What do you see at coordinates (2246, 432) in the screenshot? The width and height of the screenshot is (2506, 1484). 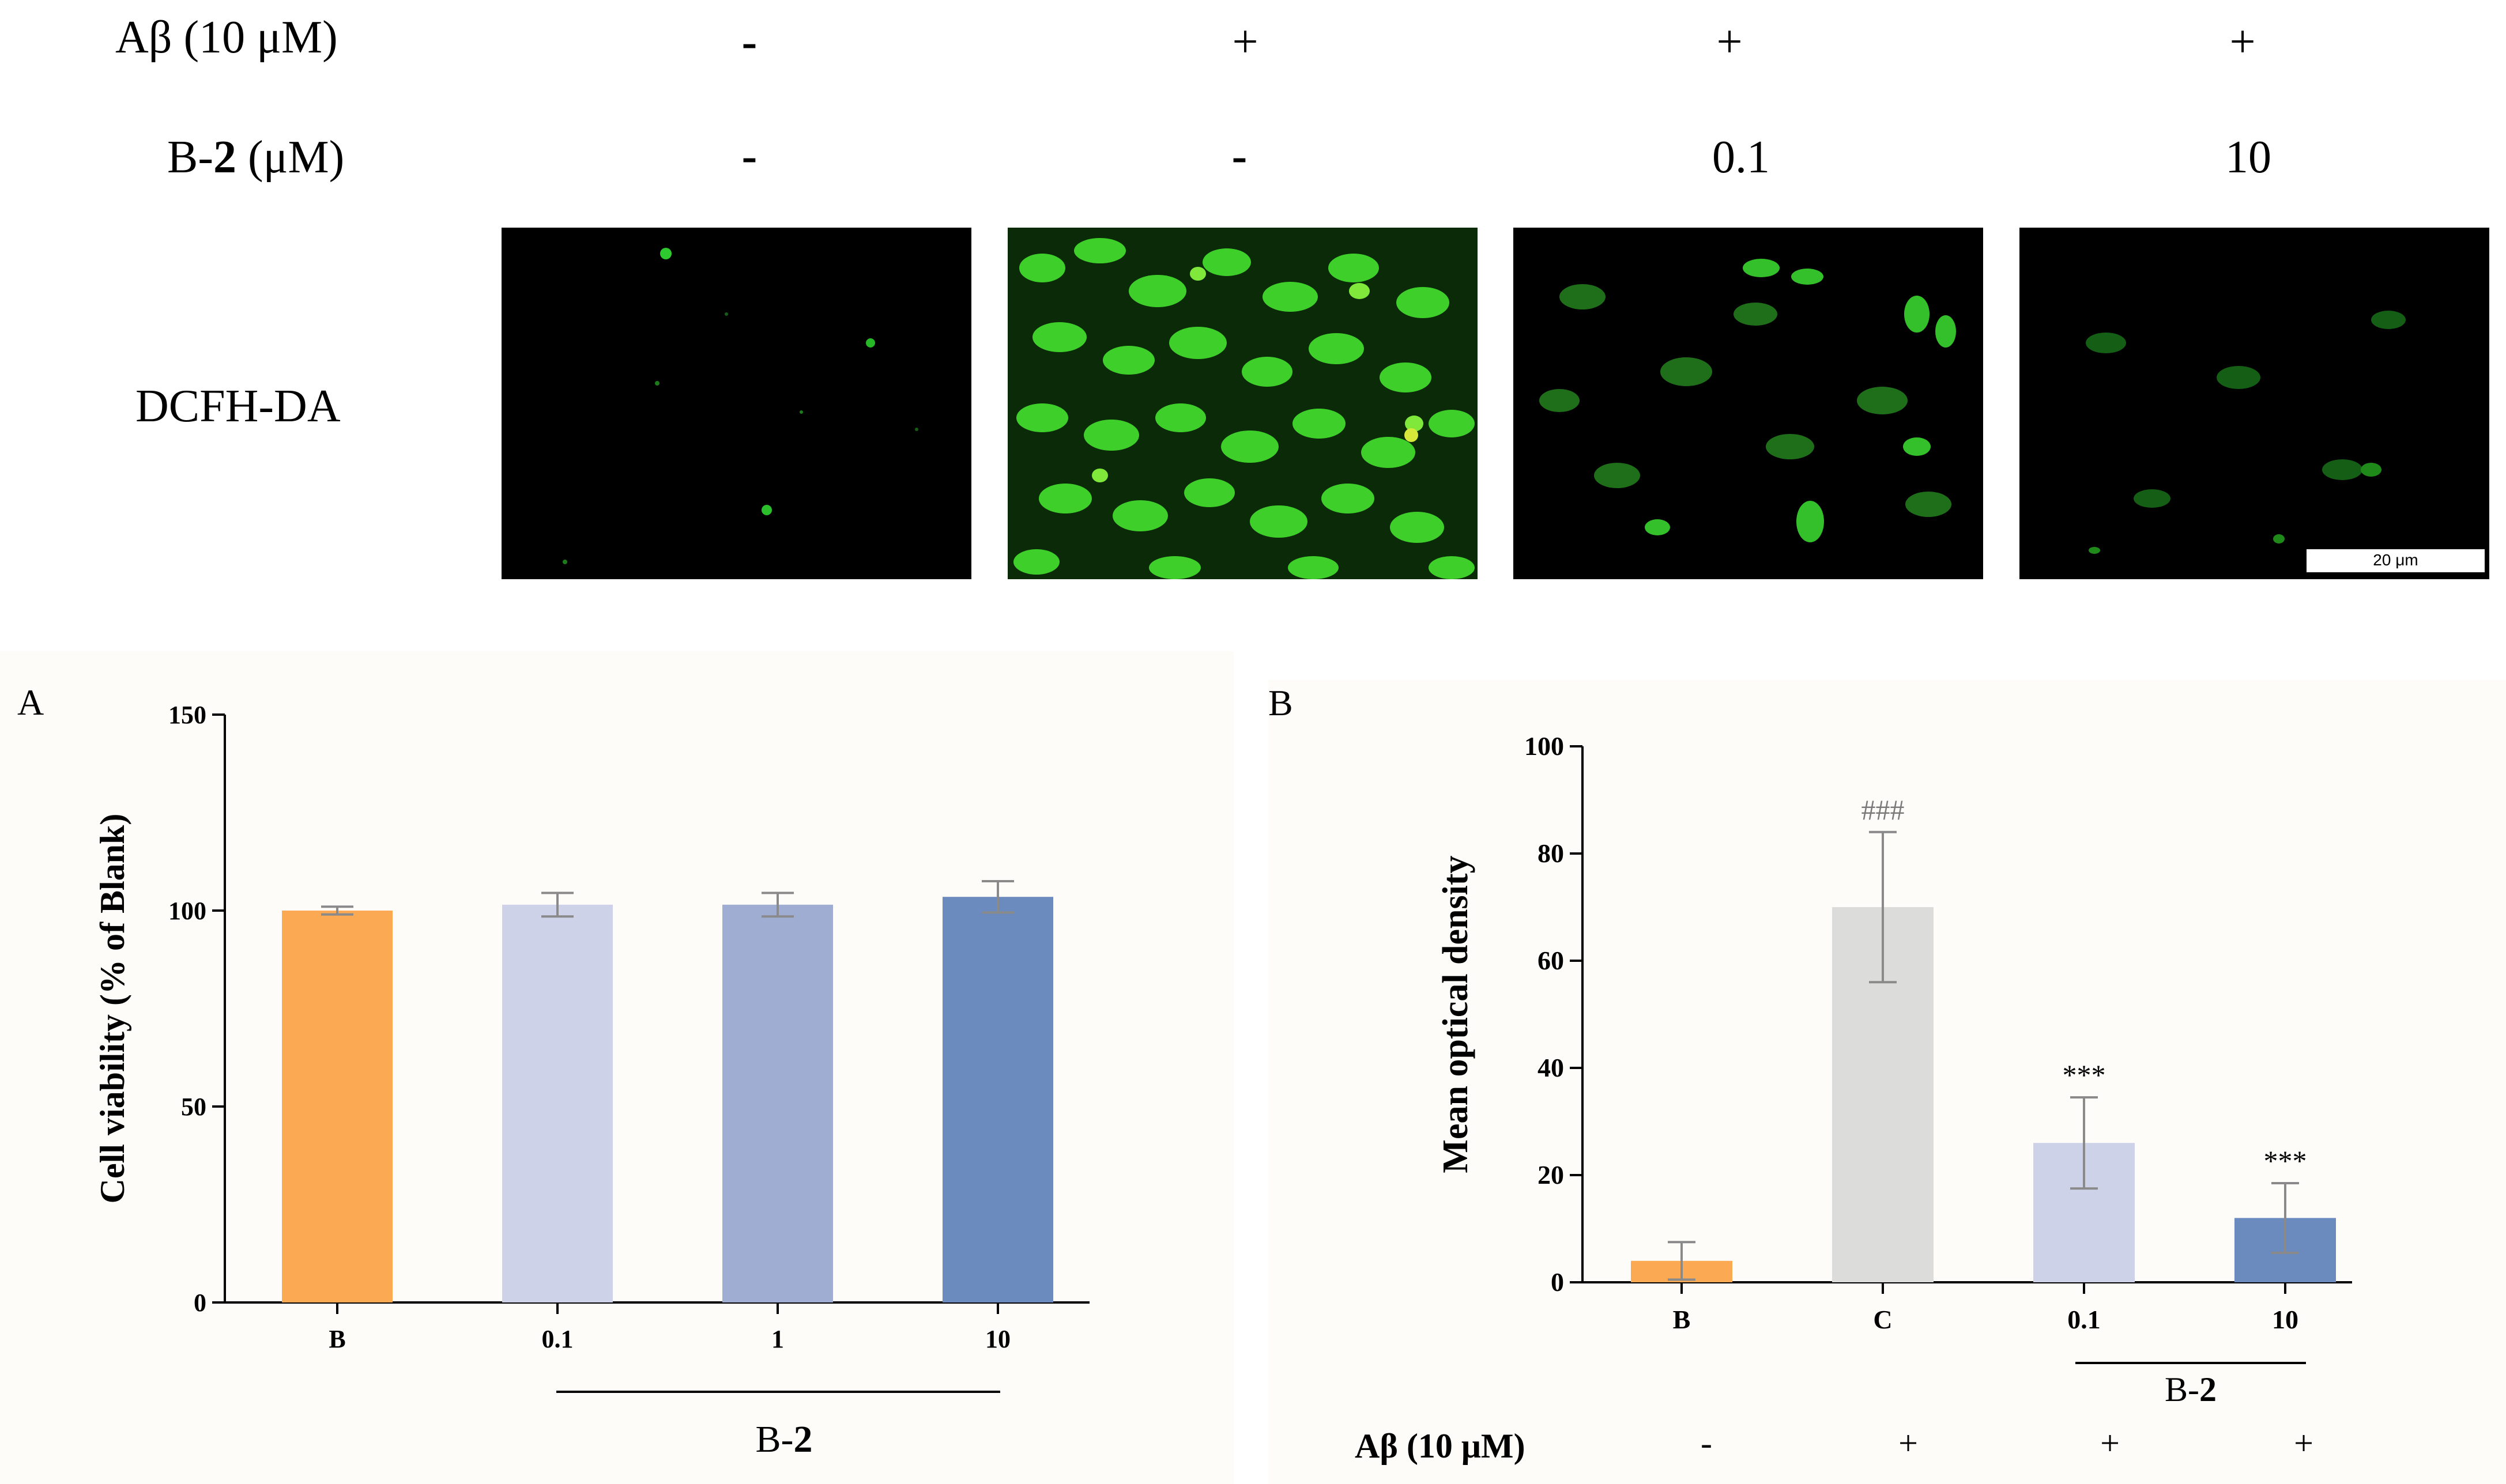 I see `micrograph-abeta-b2-high-image` at bounding box center [2246, 432].